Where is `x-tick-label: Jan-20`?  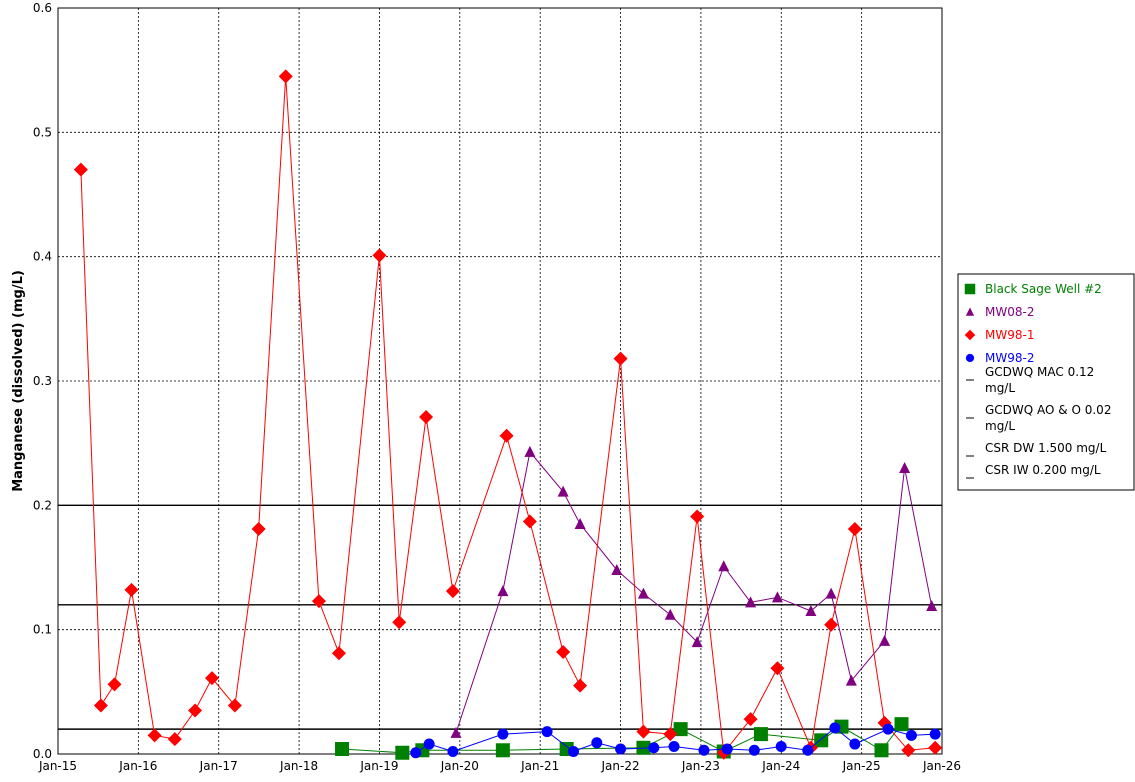 x-tick-label: Jan-20 is located at coordinates (459, 766).